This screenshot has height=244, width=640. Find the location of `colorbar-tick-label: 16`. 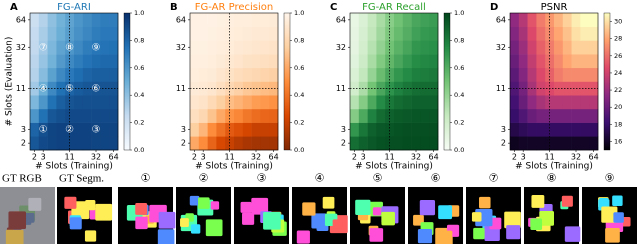

colorbar-tick-label: 16 is located at coordinates (618, 141).